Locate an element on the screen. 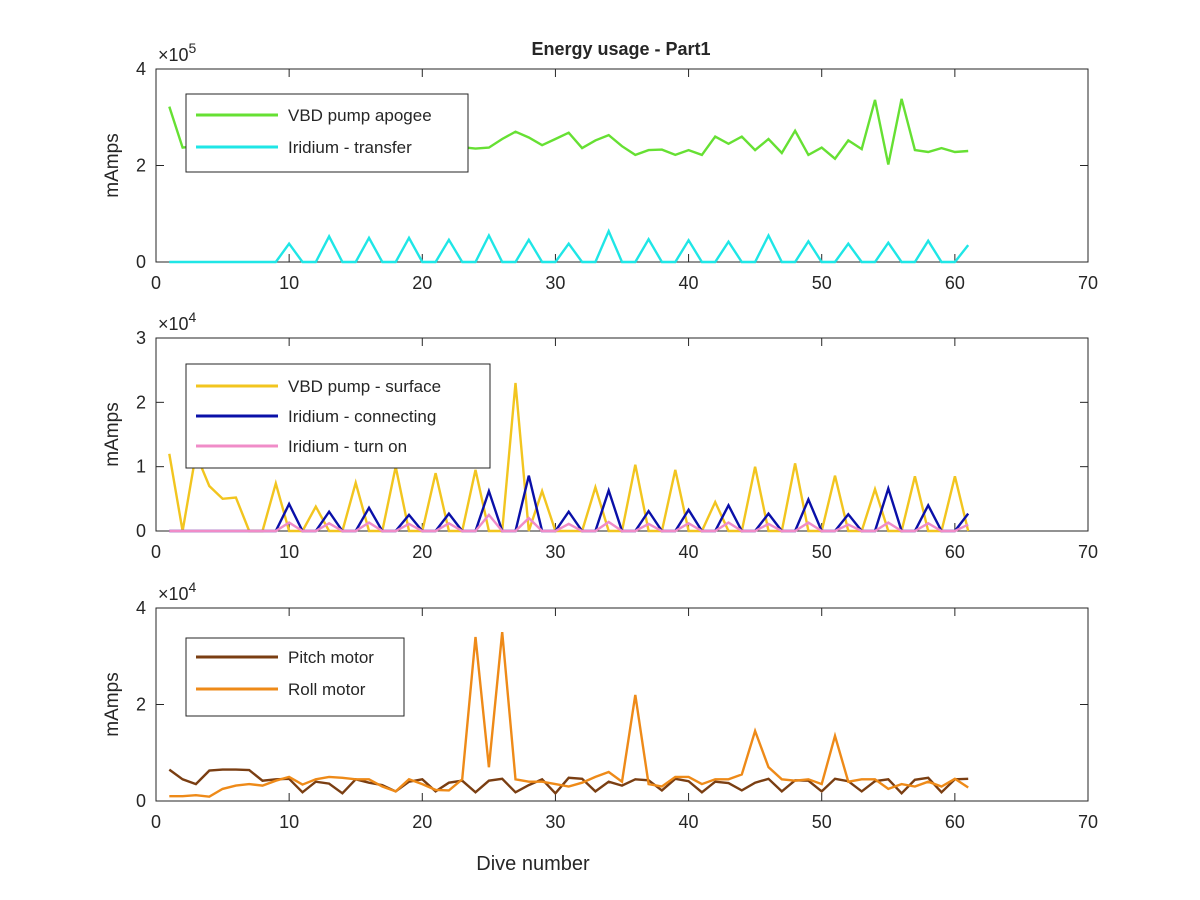 This screenshot has height=900, width=1200. x-axis-label: Dive number is located at coordinates (533, 864).